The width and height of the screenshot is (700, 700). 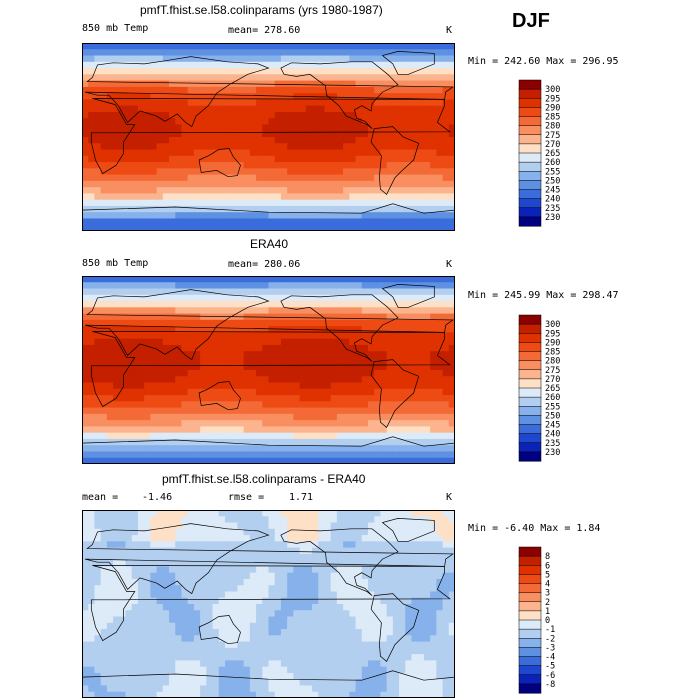 I want to click on field-cells, so click(x=268, y=137).